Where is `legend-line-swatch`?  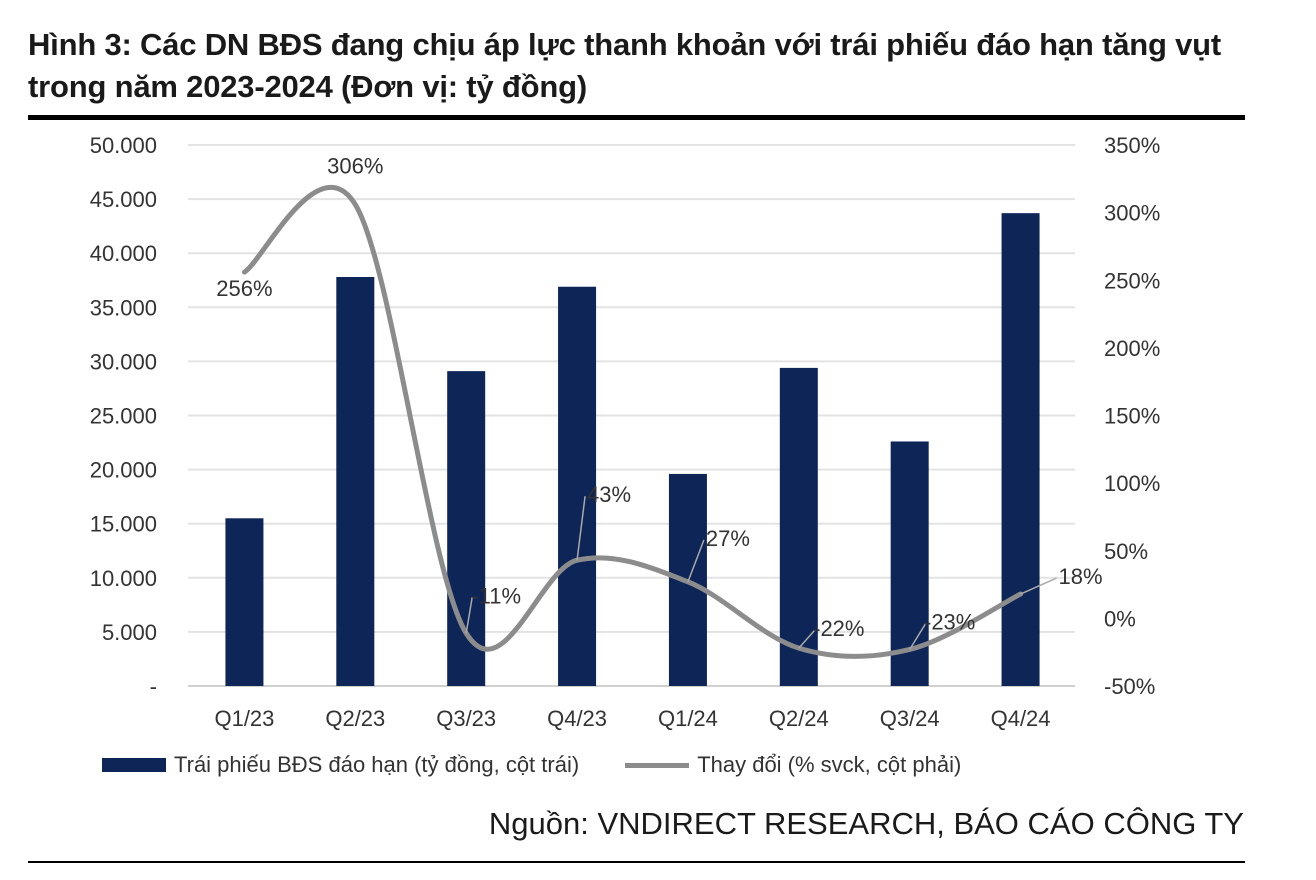
legend-line-swatch is located at coordinates (657, 765).